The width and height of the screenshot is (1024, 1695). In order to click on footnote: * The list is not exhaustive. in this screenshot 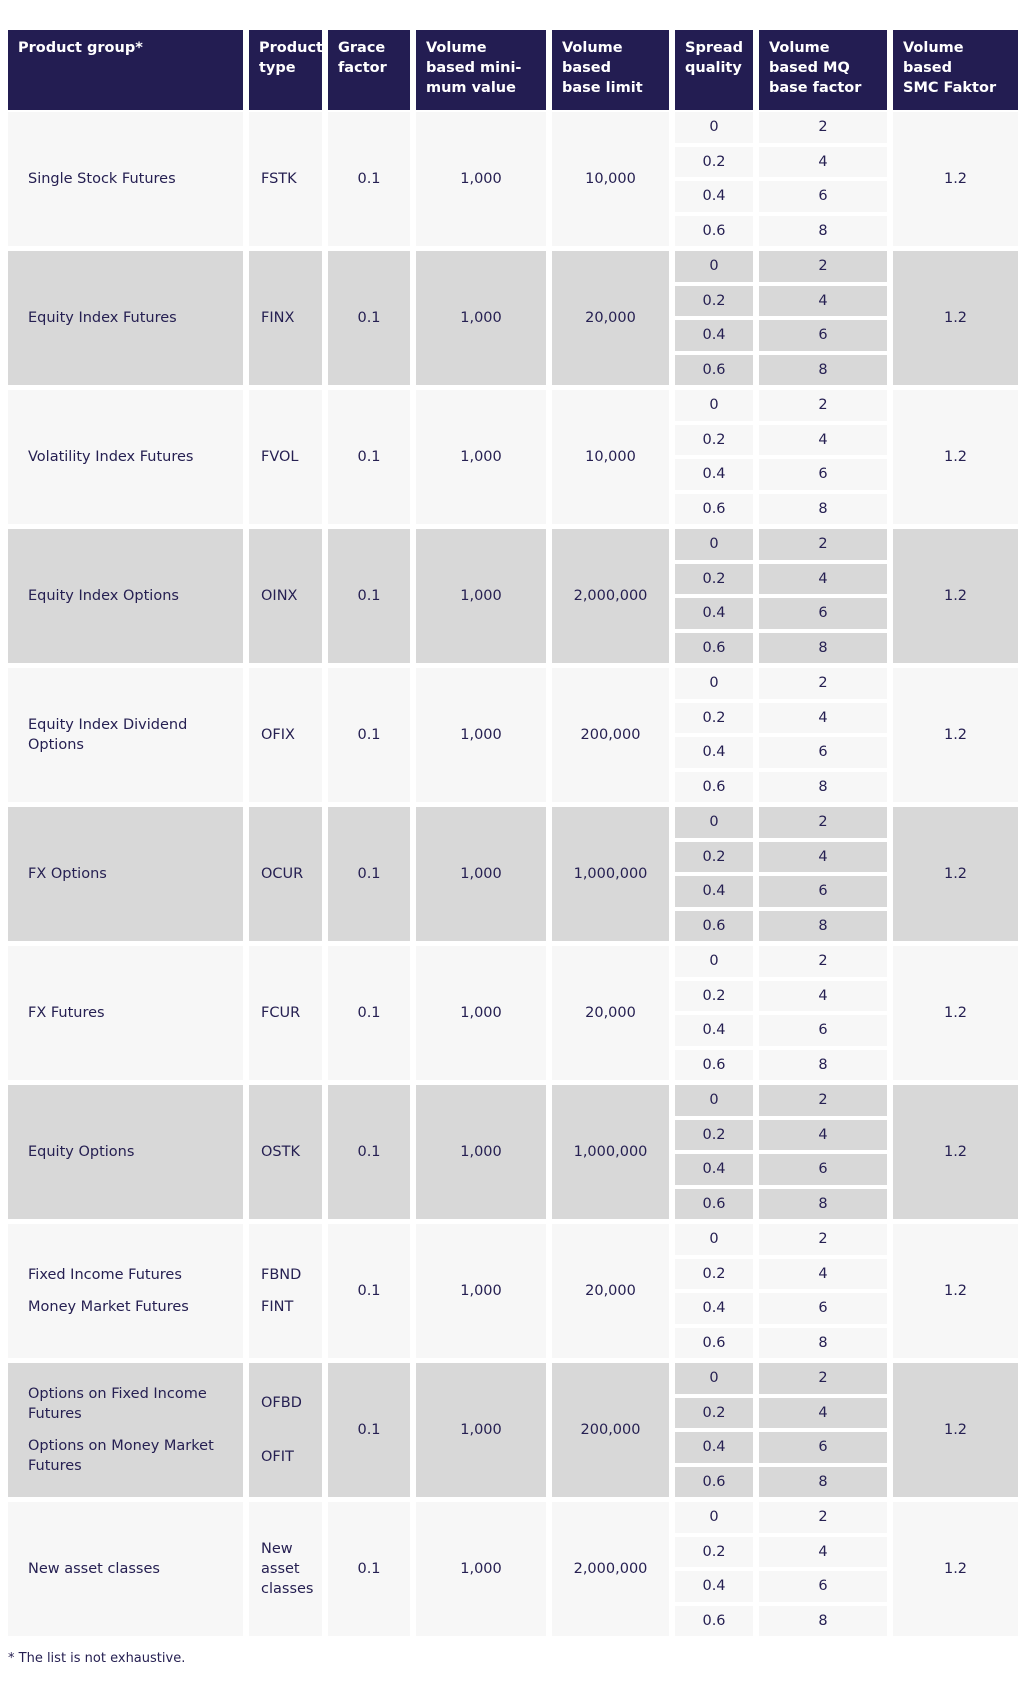, I will do `click(97, 1658)`.